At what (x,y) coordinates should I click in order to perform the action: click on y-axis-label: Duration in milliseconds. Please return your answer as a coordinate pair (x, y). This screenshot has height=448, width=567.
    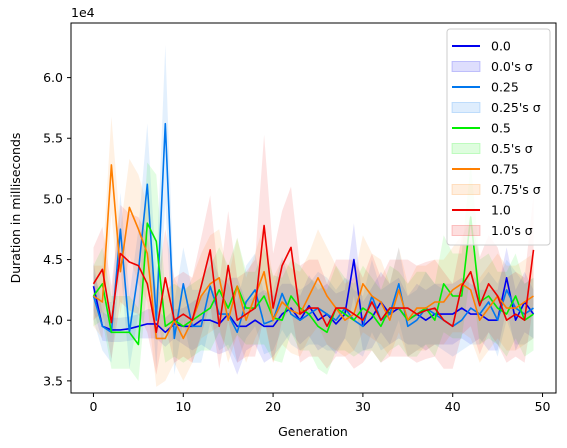
    Looking at the image, I should click on (15, 208).